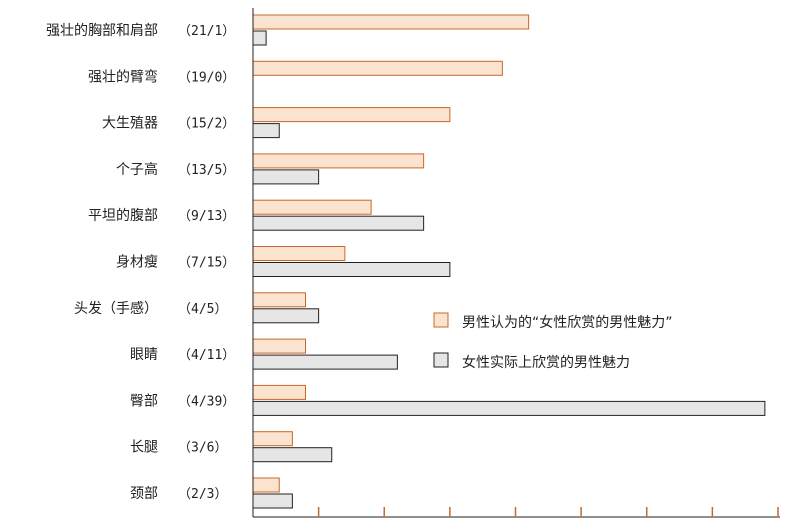  What do you see at coordinates (567, 322) in the screenshot?
I see `legend-label-male-perception: 男性认为的“女性欣赏的男性魅力”` at bounding box center [567, 322].